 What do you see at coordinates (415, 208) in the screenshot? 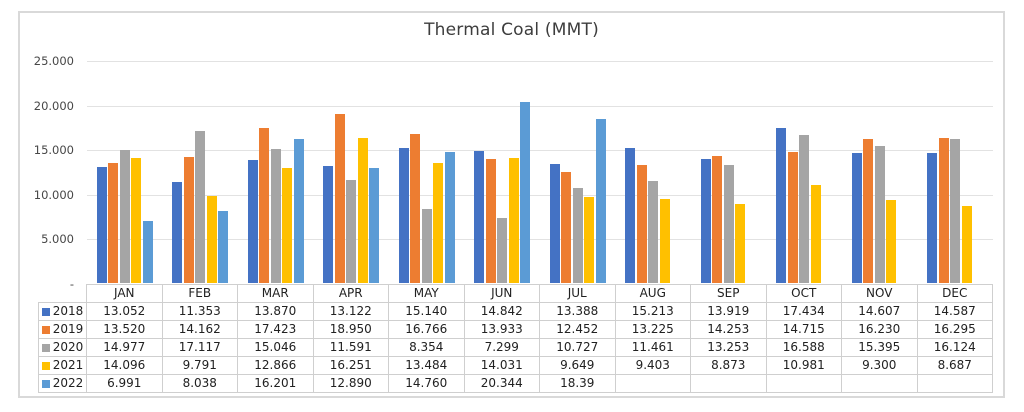
I see `bar-2019-may` at bounding box center [415, 208].